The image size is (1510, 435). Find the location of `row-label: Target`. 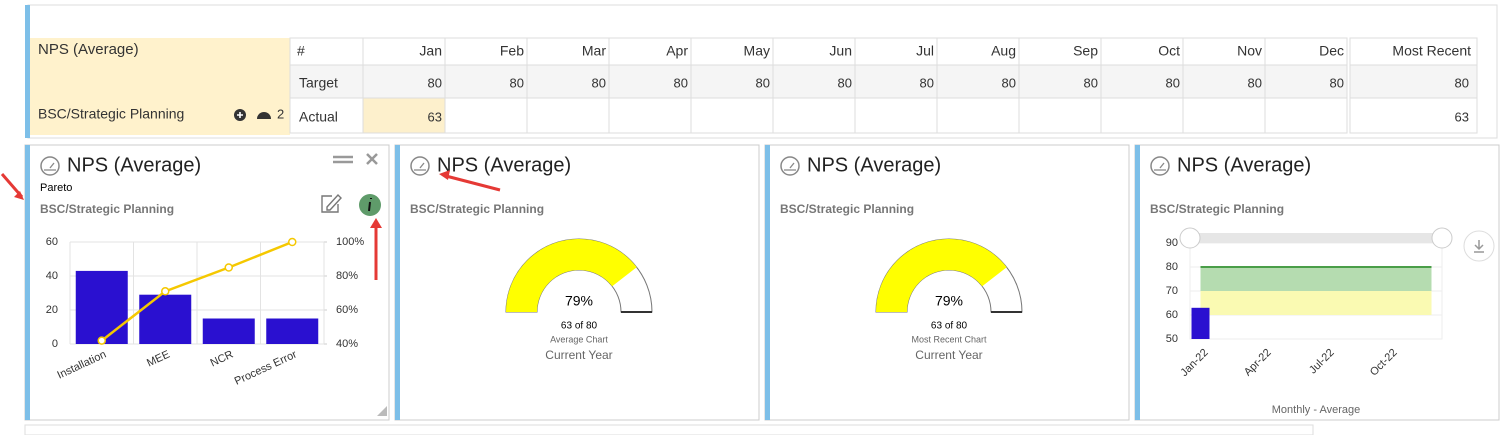

row-label: Target is located at coordinates (318, 83).